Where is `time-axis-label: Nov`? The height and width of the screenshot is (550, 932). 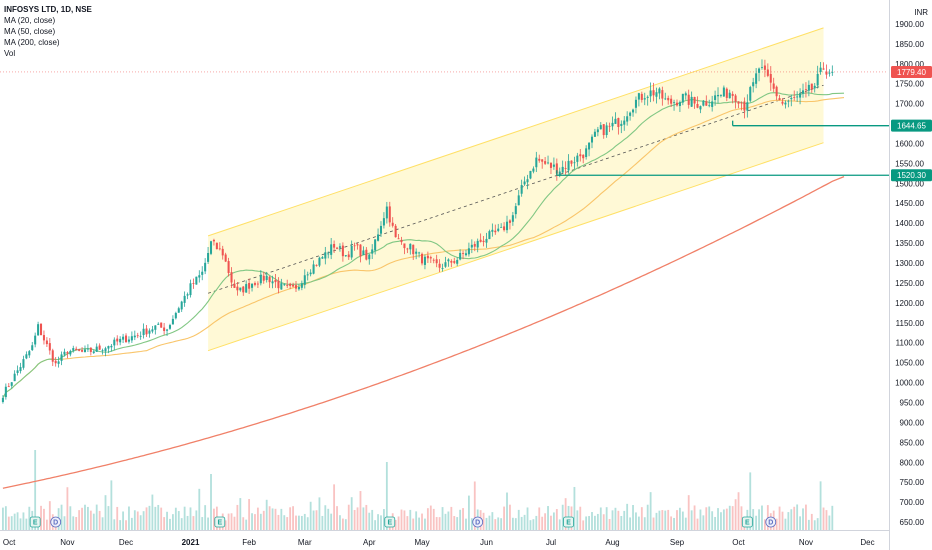
time-axis-label: Nov is located at coordinates (67, 542).